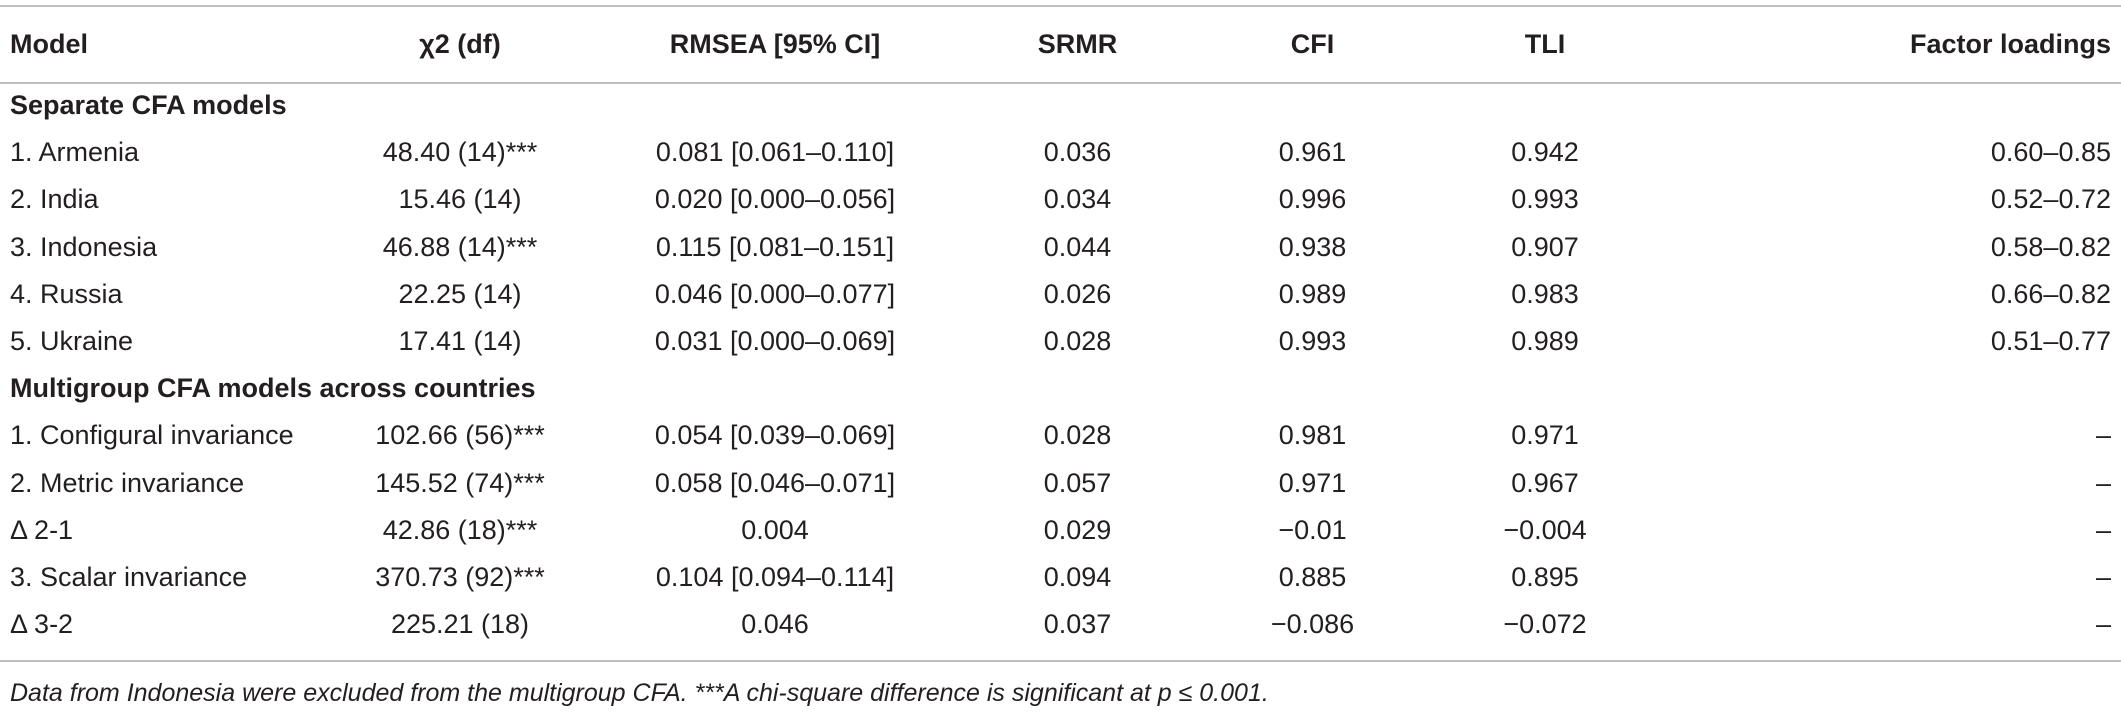  Describe the element at coordinates (42, 529) in the screenshot. I see `cell-model: Δ 2-1` at that location.